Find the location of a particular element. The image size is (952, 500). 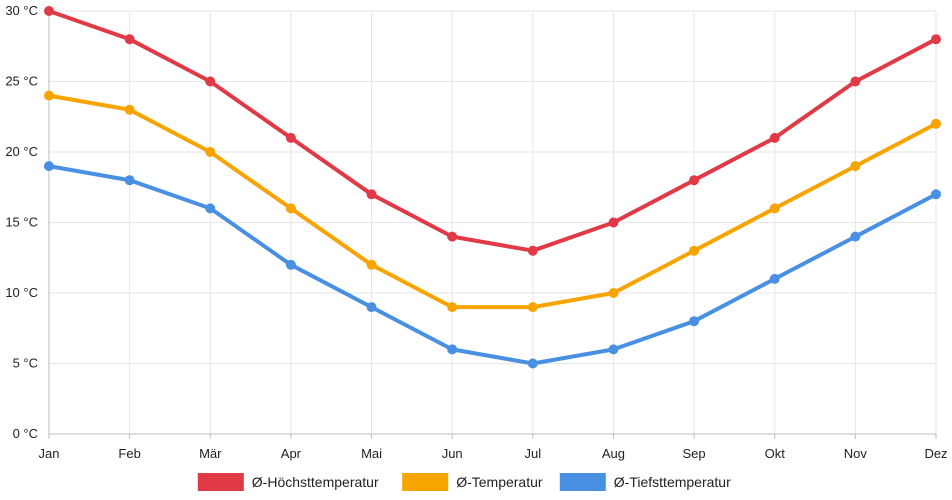

x-axis-ticks: Jan Feb Mär Apr Mai Jun Jul Aug Sep Okt Nov Dez is located at coordinates (493, 453).